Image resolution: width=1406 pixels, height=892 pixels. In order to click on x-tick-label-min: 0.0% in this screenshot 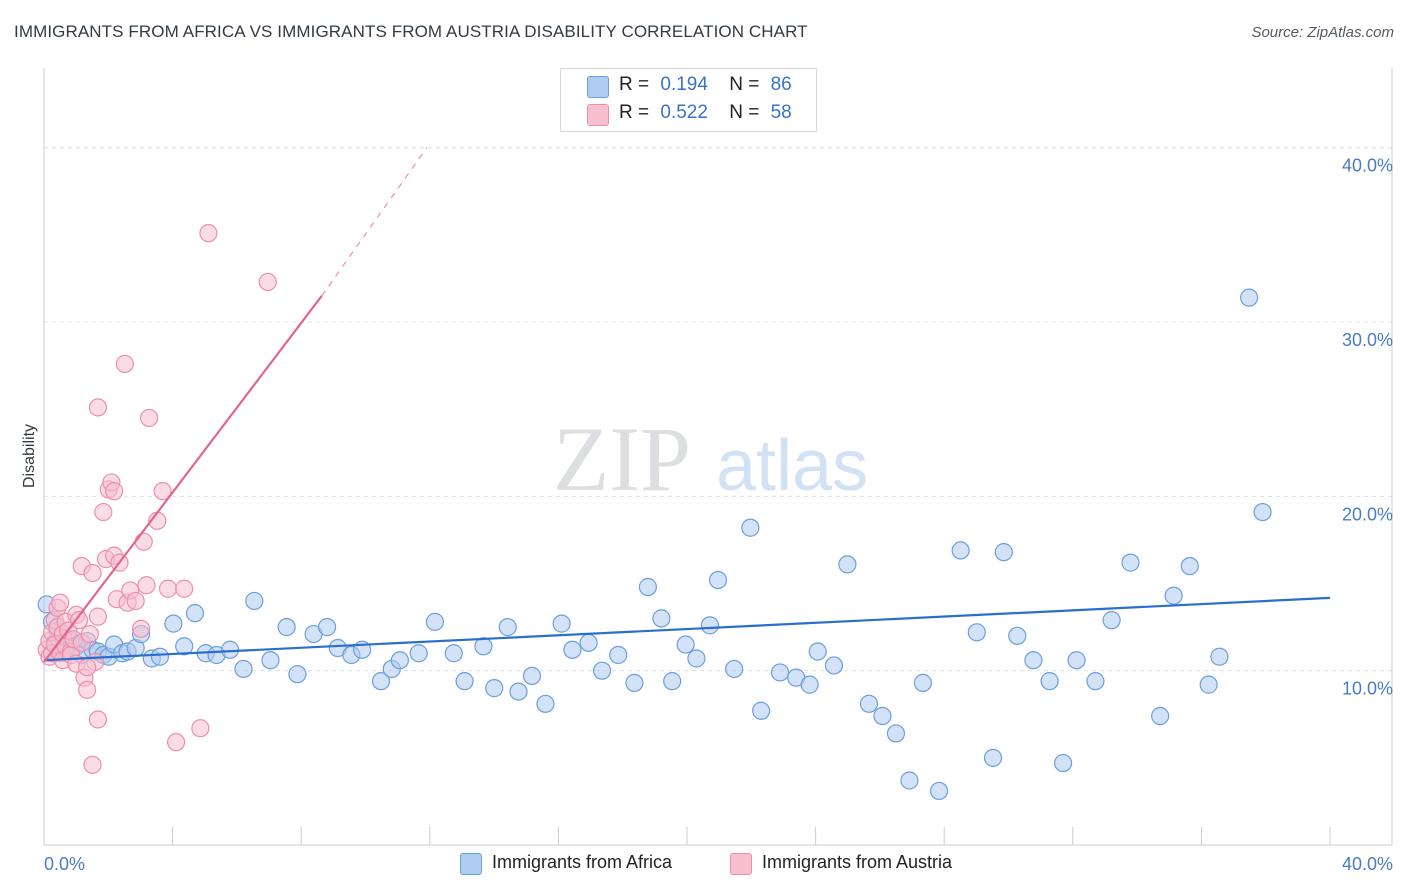, I will do `click(64, 864)`.